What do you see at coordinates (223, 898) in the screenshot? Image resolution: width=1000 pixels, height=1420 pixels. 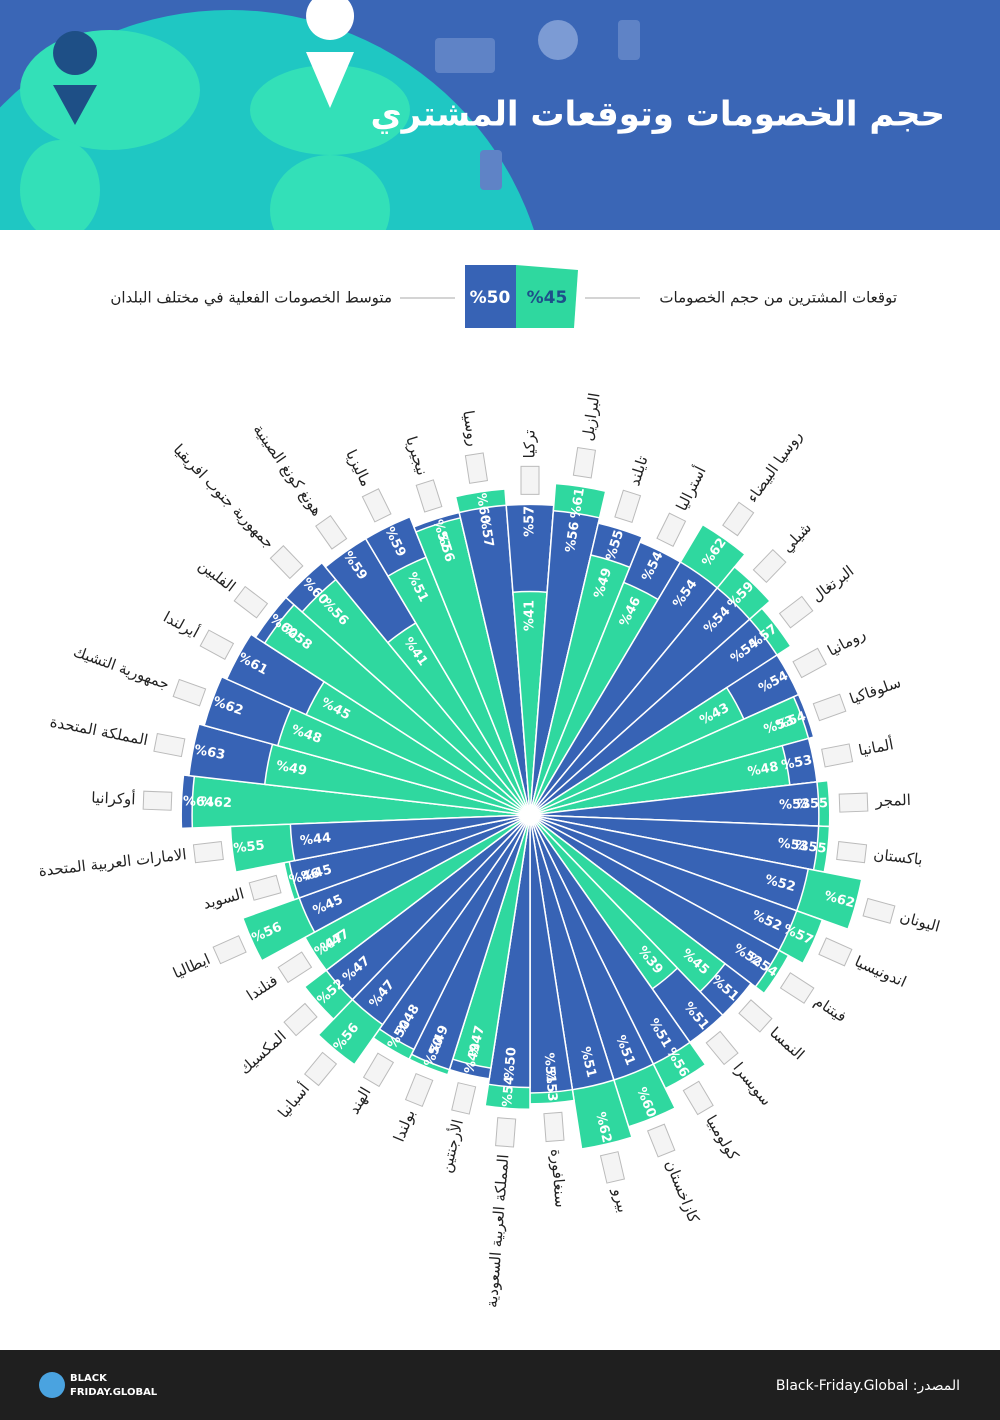 I see `country-label: السويد` at bounding box center [223, 898].